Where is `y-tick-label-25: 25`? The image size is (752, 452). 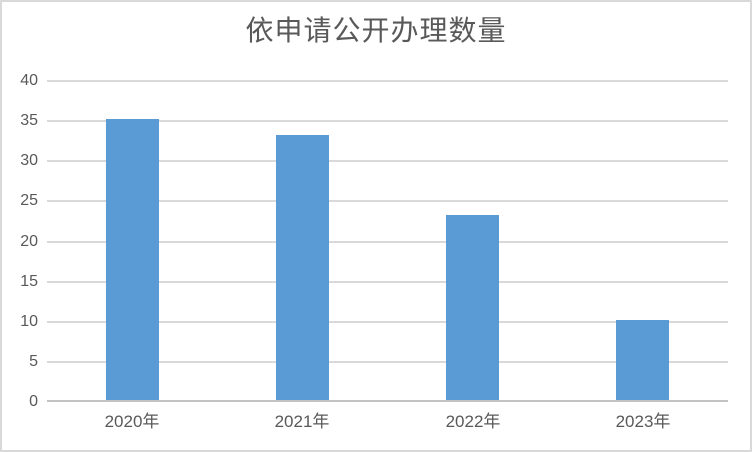
y-tick-label-25: 25 is located at coordinates (29, 200).